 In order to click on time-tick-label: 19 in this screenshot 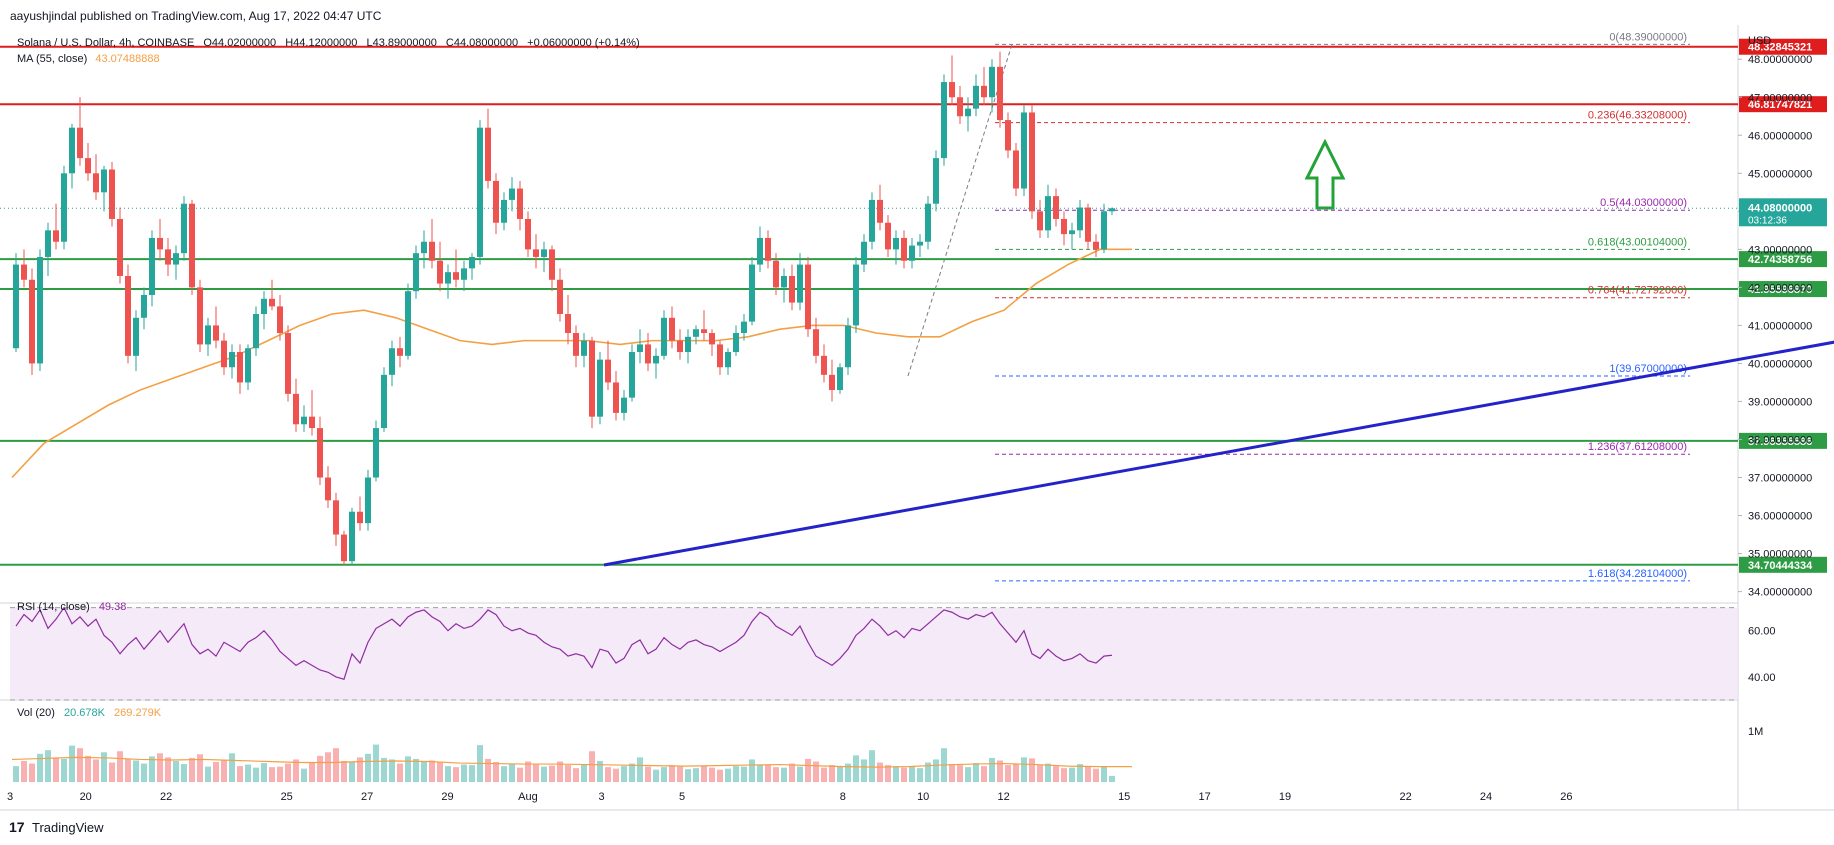, I will do `click(1285, 797)`.